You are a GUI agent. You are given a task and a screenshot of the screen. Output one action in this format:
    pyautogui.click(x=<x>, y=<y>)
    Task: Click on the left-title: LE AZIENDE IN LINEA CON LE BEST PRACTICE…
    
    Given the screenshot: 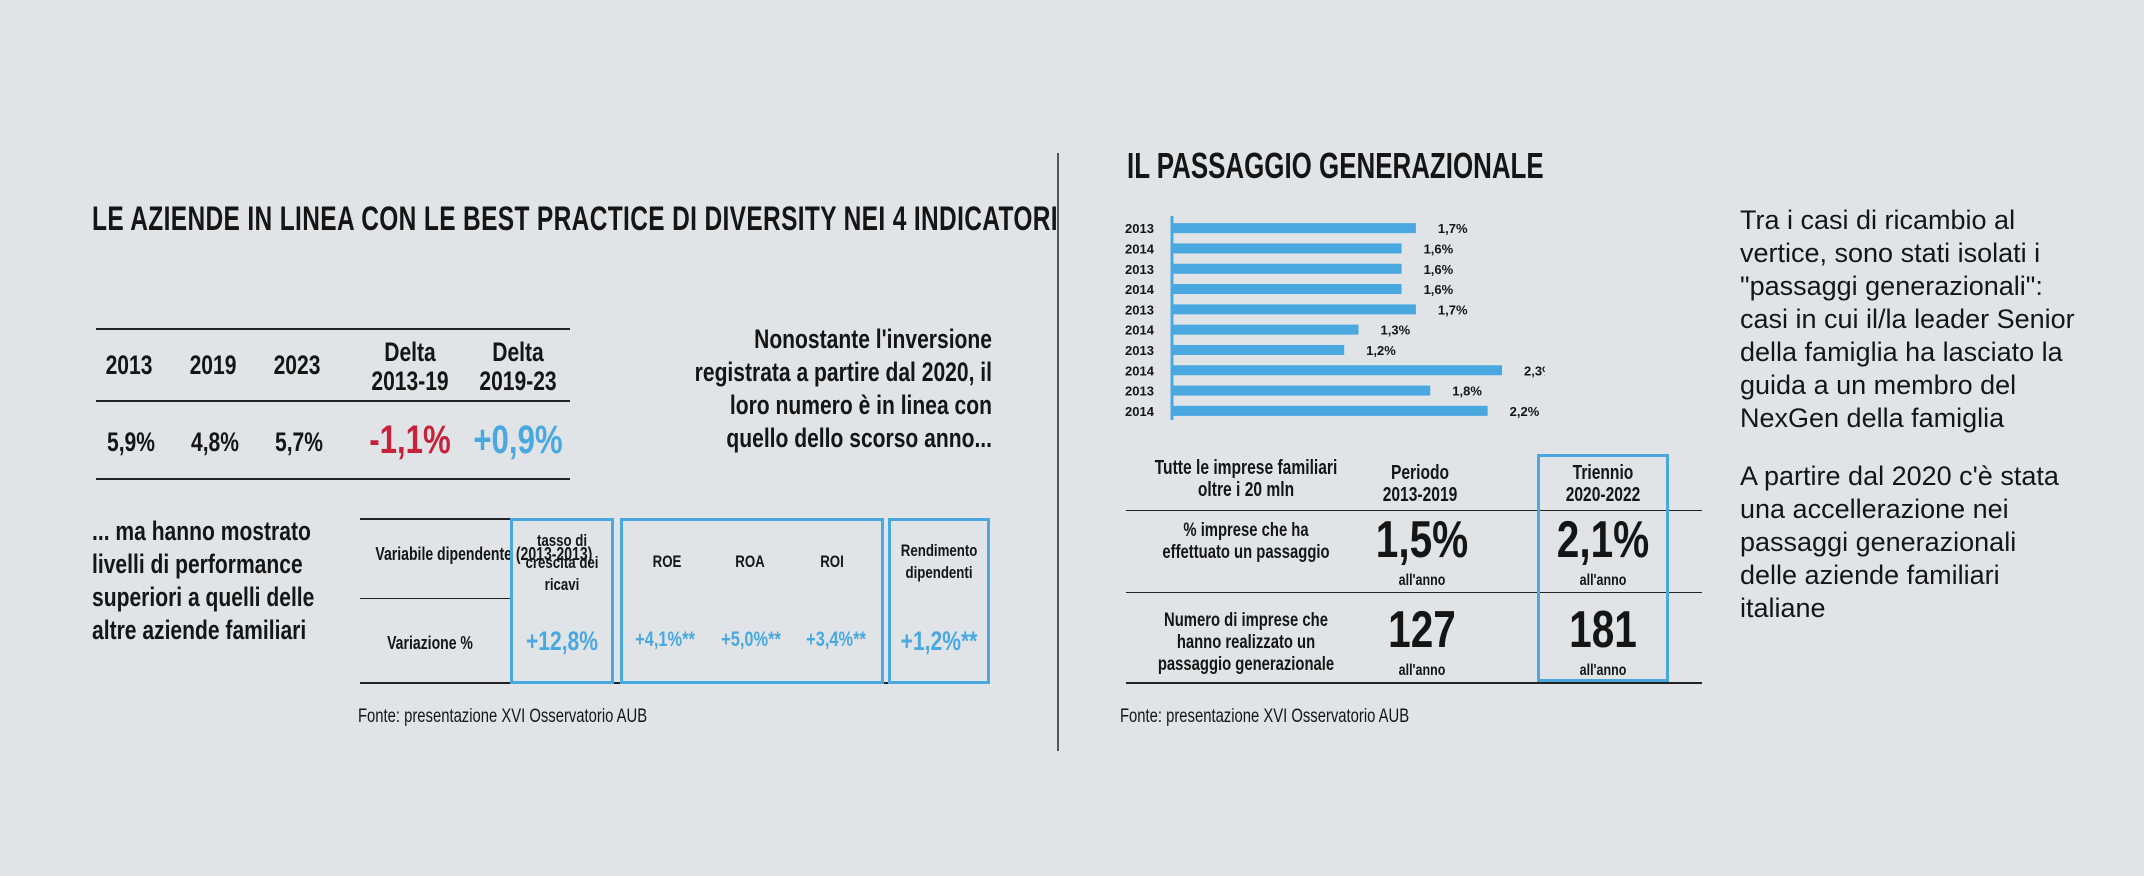 What is the action you would take?
    pyautogui.click(x=575, y=219)
    